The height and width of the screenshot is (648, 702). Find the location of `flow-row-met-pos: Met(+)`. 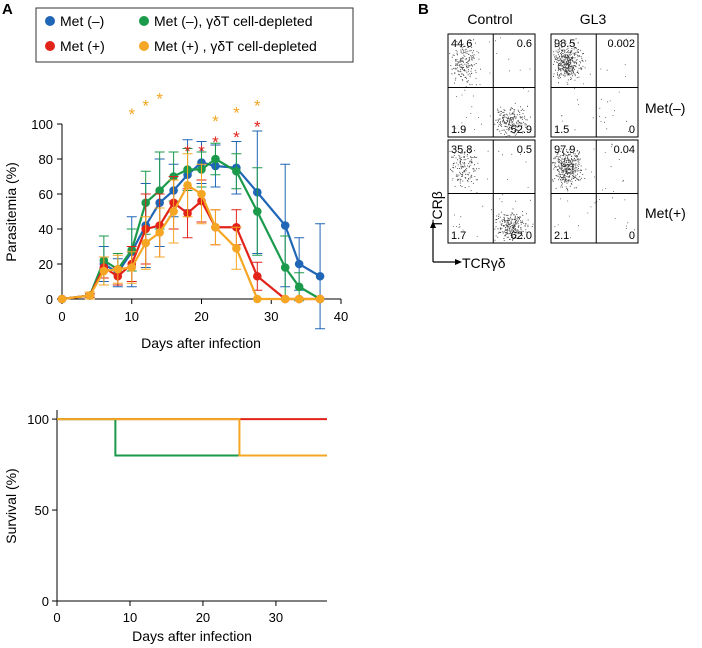

flow-row-met-pos: Met(+) is located at coordinates (665, 213).